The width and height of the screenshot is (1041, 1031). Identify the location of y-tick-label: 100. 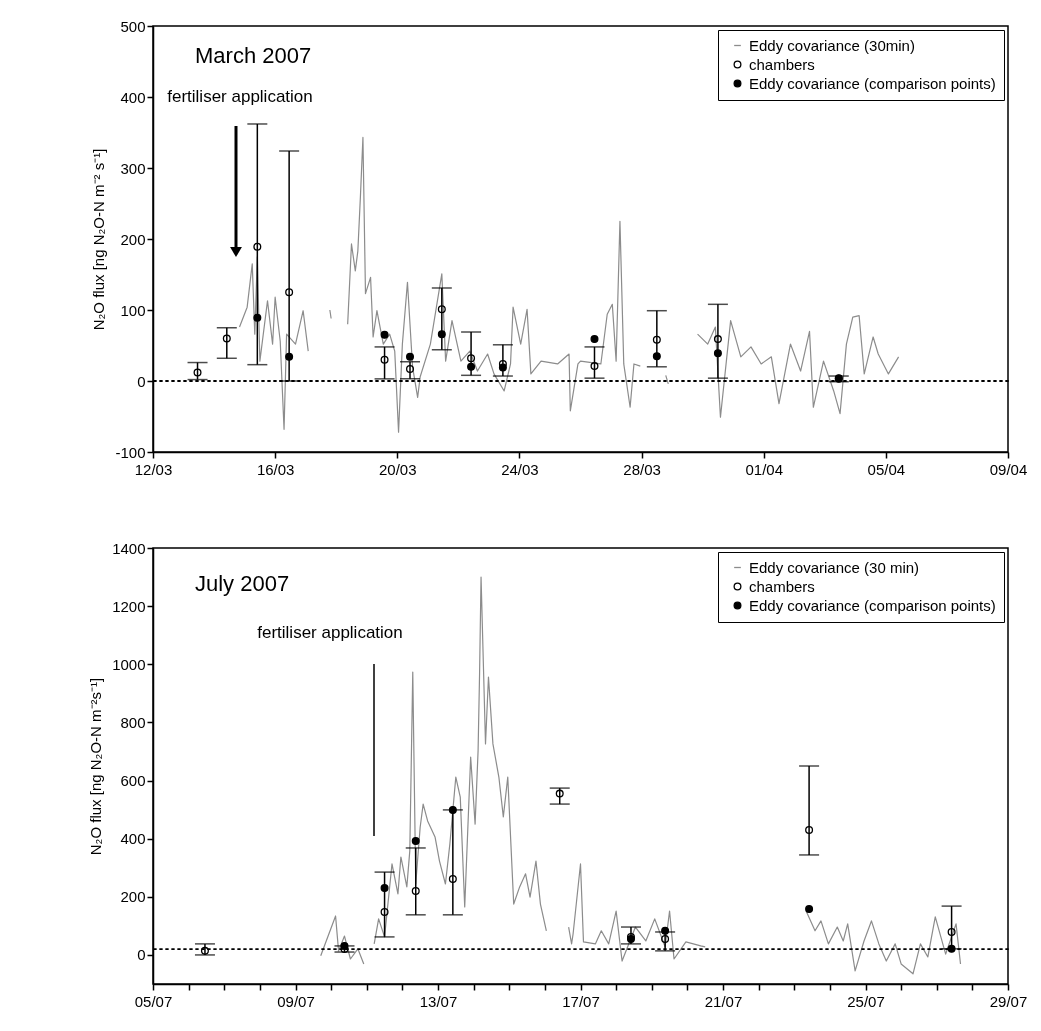
(133, 310).